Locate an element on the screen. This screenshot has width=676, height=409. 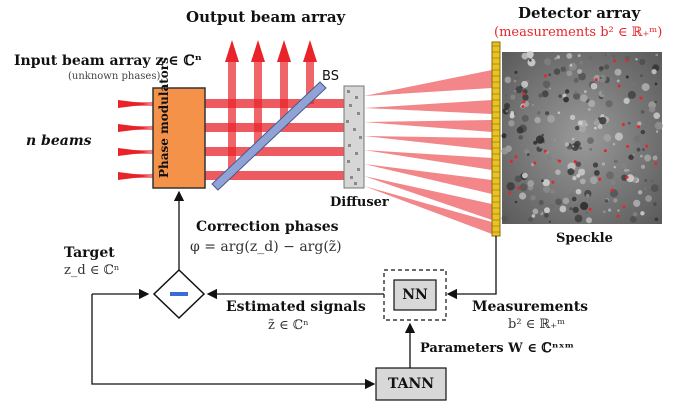
detector-array is located at coordinates (496, 139).